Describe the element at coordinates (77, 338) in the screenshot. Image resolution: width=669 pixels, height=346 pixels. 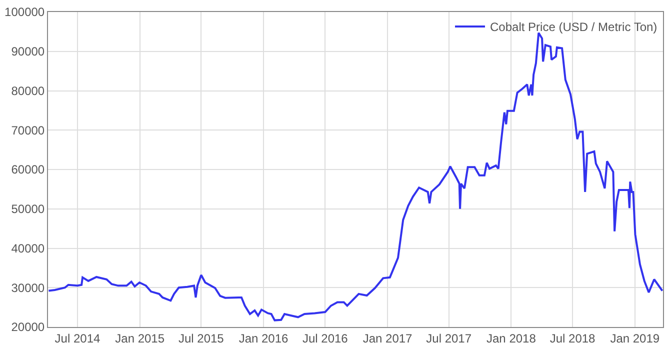
I see `x-tick-label: Jul 2014` at that location.